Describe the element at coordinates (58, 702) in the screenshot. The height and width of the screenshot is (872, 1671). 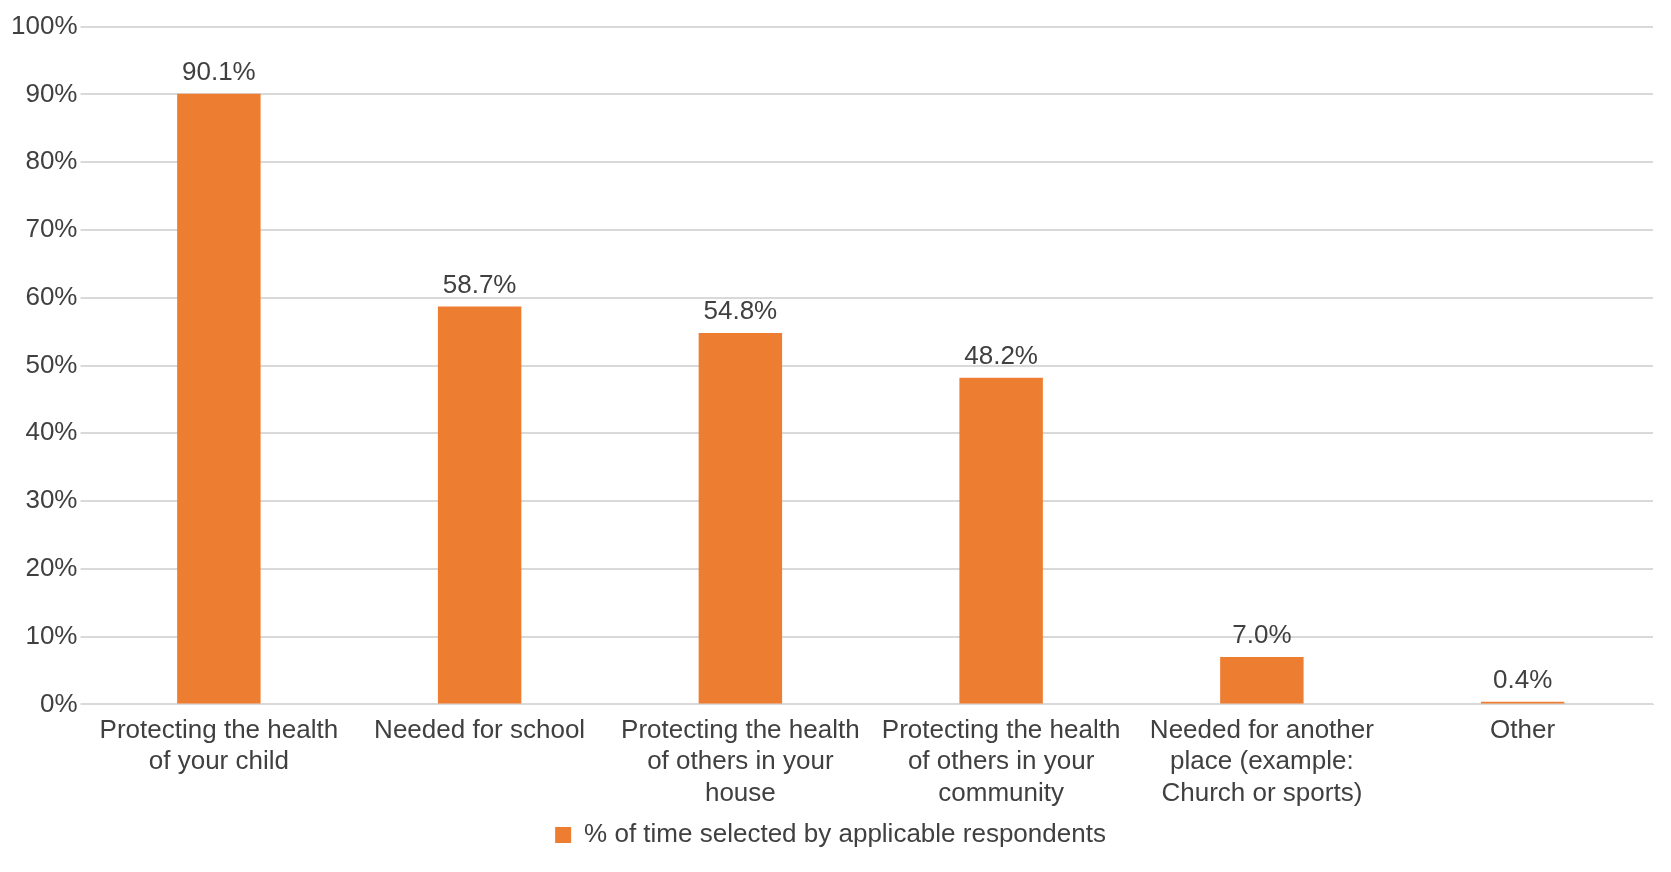
I see `y-tick-label: 0%` at that location.